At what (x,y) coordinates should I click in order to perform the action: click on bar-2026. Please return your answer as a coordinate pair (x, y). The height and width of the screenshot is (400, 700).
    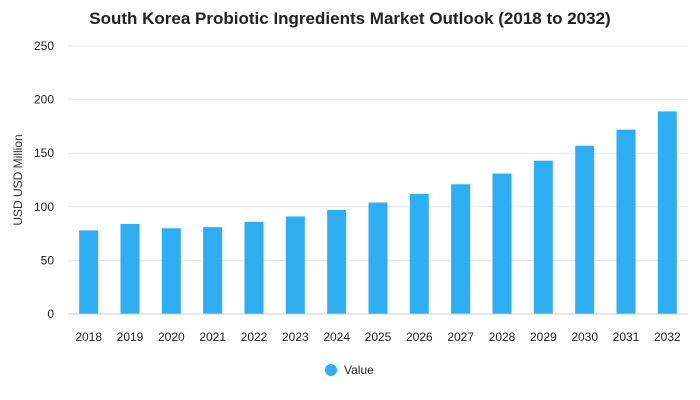
    Looking at the image, I should click on (419, 253).